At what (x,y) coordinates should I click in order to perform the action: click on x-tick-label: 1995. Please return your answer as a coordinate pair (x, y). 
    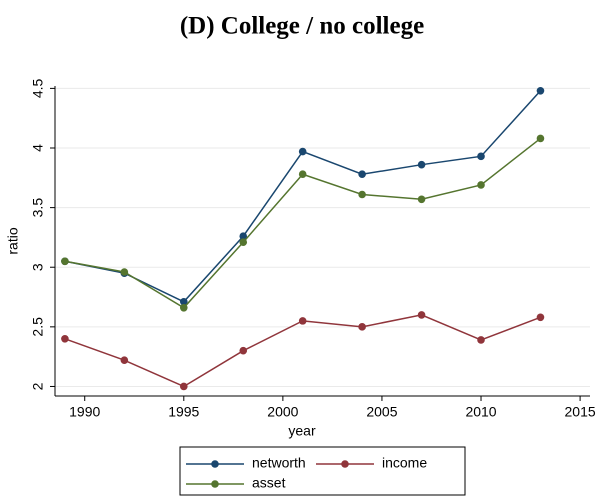
    Looking at the image, I should click on (183, 412).